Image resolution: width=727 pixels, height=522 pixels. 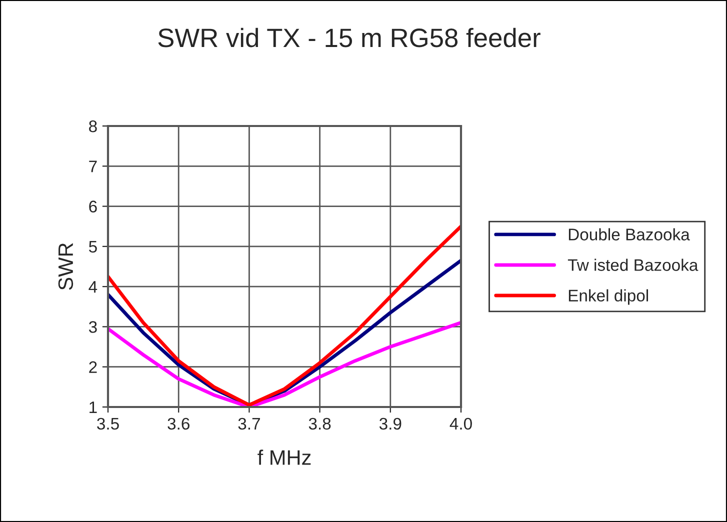 What do you see at coordinates (461, 424) in the screenshot?
I see `x-tick-label: 4.0` at bounding box center [461, 424].